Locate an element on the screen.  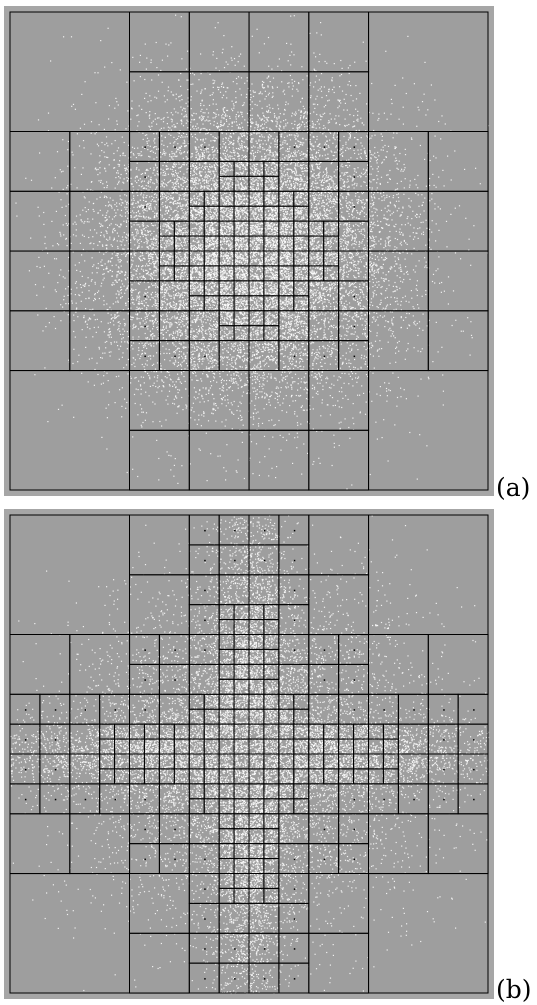
panel-label-a: (a) is located at coordinates (513, 487).